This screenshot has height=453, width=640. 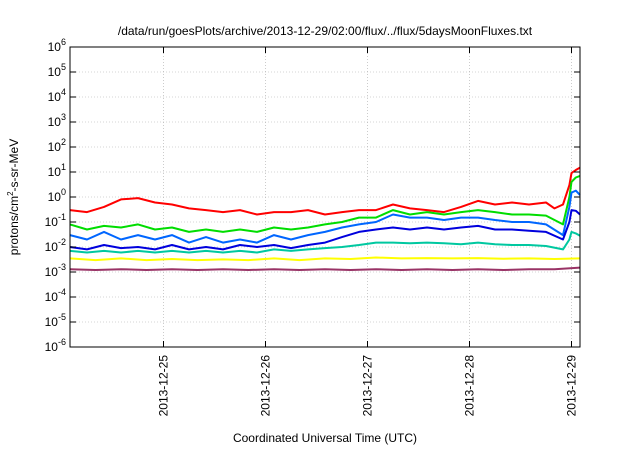 I want to click on y-axis-label-sup: 2, so click(x=10, y=193).